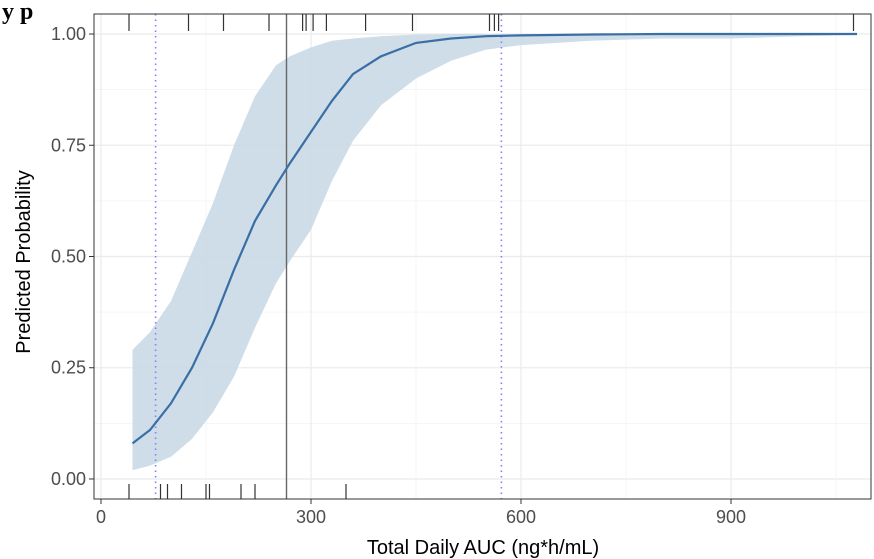 The image size is (874, 559). What do you see at coordinates (68, 368) in the screenshot?
I see `y-tick-label: 0.25` at bounding box center [68, 368].